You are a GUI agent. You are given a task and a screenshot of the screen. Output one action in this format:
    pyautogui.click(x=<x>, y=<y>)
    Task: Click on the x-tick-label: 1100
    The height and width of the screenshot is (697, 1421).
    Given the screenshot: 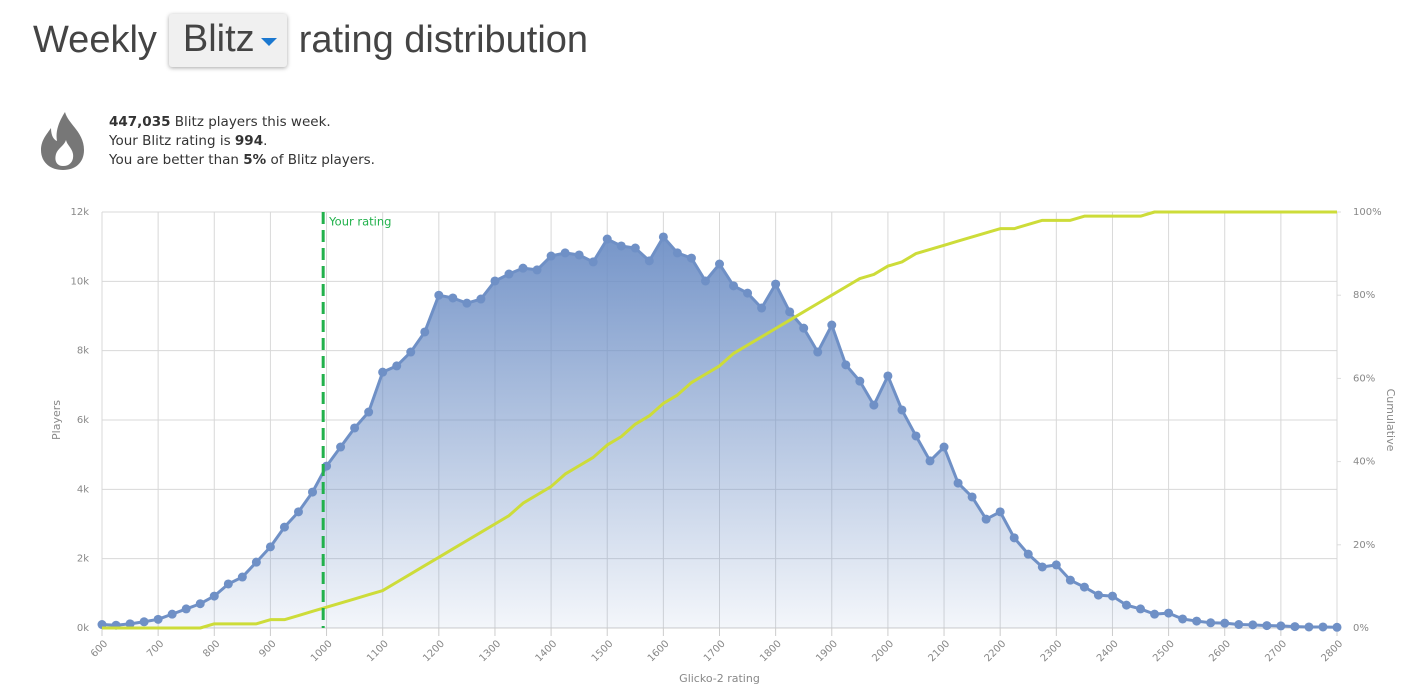 What is the action you would take?
    pyautogui.click(x=378, y=651)
    